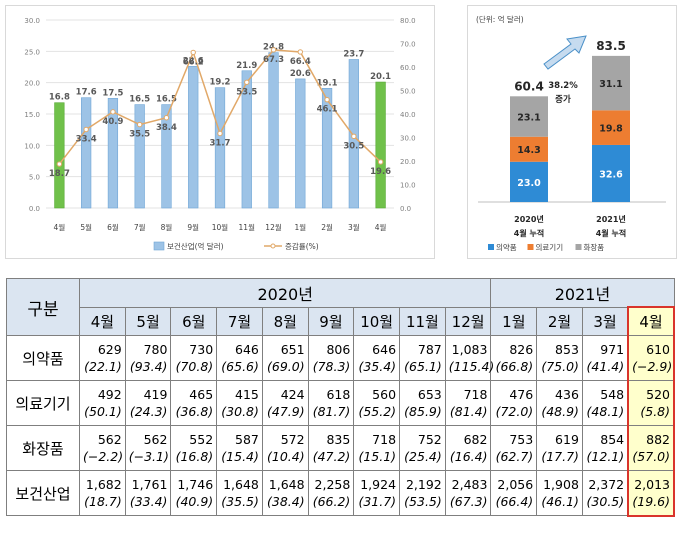 This screenshot has height=540, width=680. I want to click on cell-value: 610, so click(658, 349).